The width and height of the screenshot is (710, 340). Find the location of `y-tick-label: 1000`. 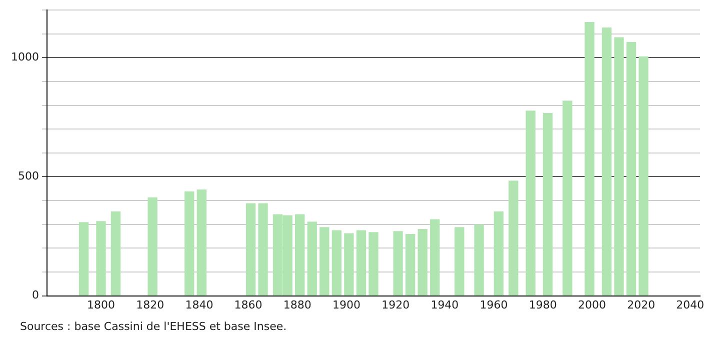

y-tick-label: 1000 is located at coordinates (24, 57).